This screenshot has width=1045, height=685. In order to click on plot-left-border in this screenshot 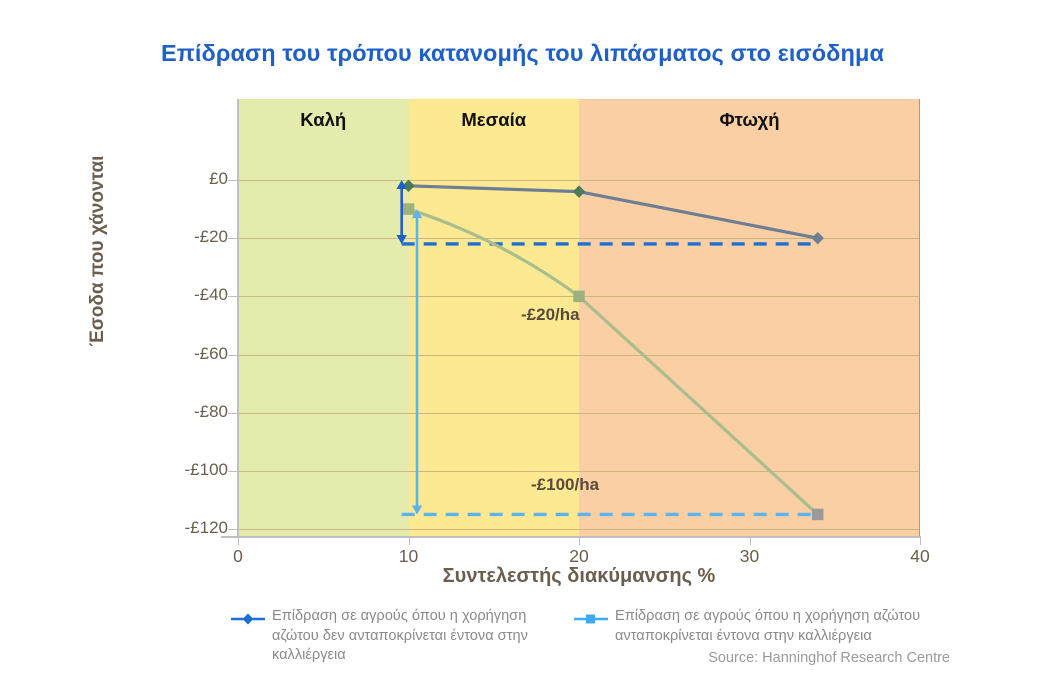, I will do `click(238, 317)`.